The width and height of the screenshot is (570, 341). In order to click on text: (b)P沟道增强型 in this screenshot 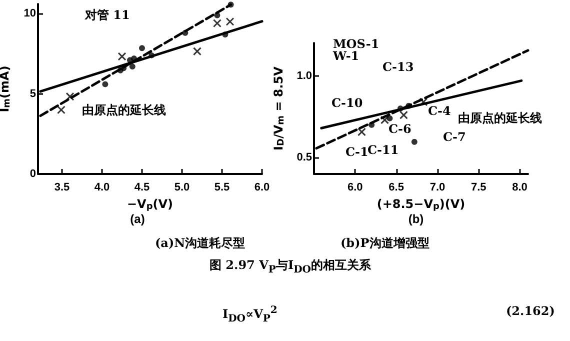, I will do `click(385, 243)`.